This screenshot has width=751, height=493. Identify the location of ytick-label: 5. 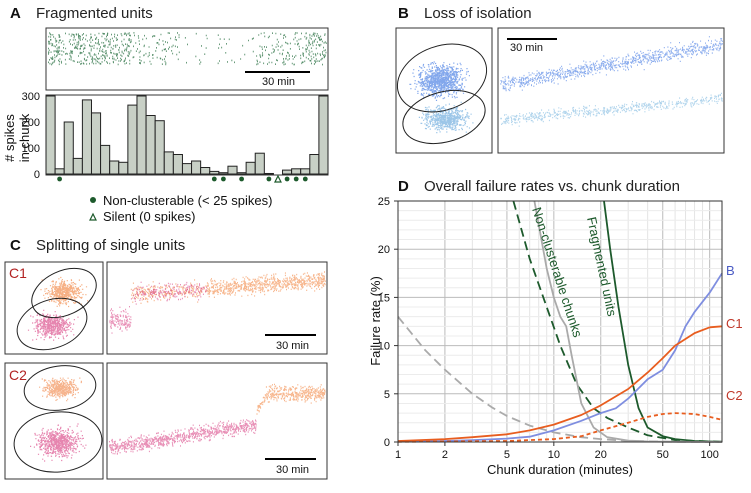
(387, 395).